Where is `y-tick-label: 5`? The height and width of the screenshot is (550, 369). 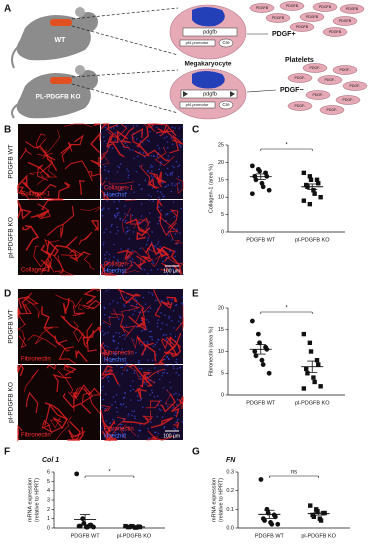
y-tick-label: 5 is located at coordinates (48, 482).